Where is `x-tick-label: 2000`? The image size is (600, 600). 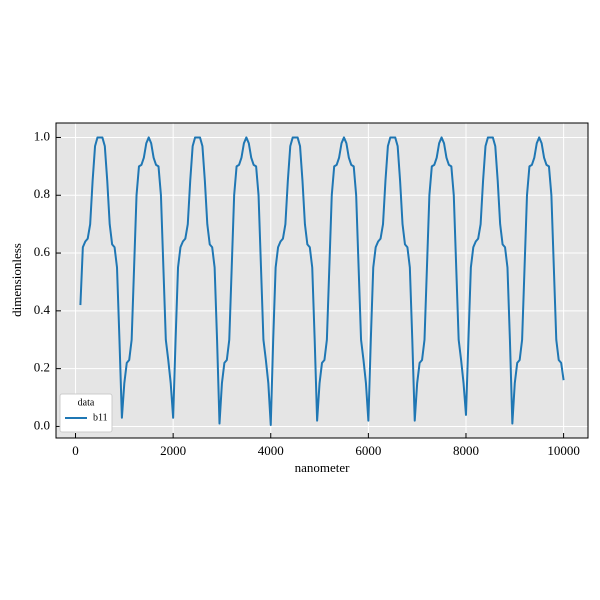 x-tick-label: 2000 is located at coordinates (173, 450).